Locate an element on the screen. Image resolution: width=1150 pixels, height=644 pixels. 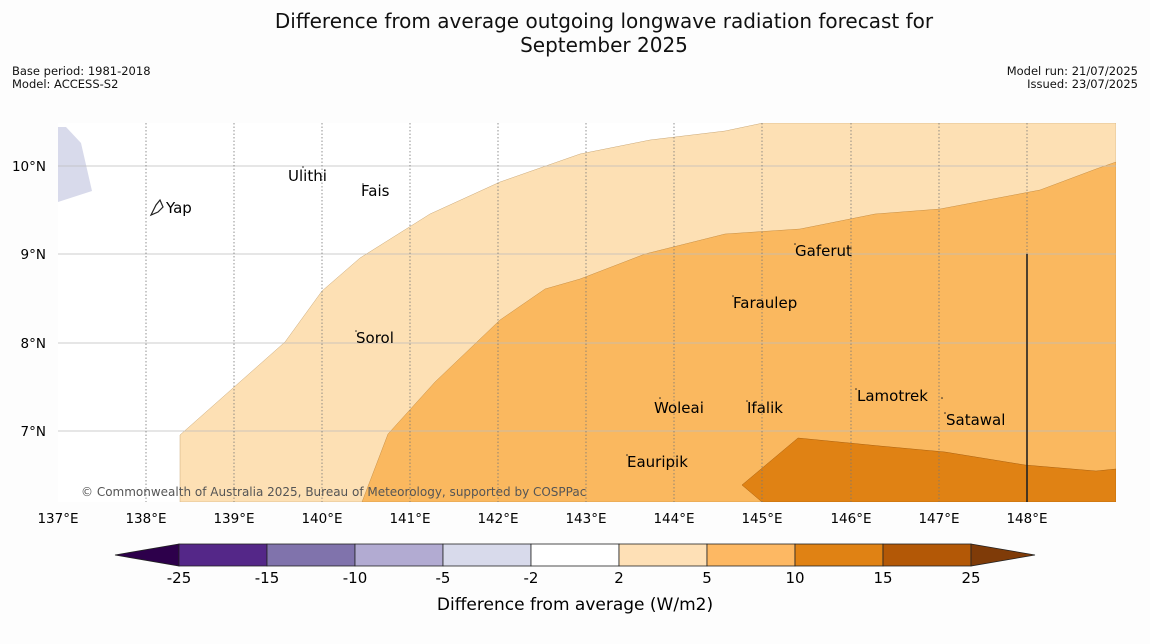
place-fais: Fais is located at coordinates (375, 191).